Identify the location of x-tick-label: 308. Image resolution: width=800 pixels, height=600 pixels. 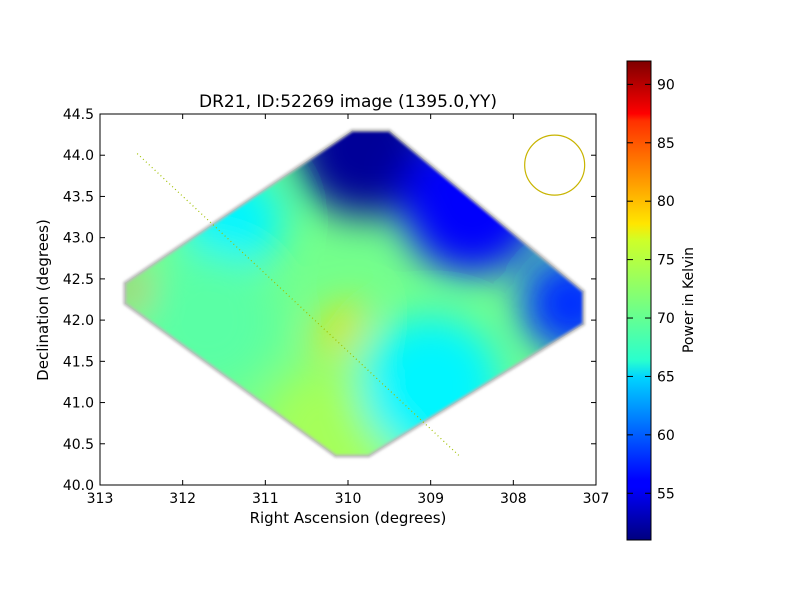
(513, 499).